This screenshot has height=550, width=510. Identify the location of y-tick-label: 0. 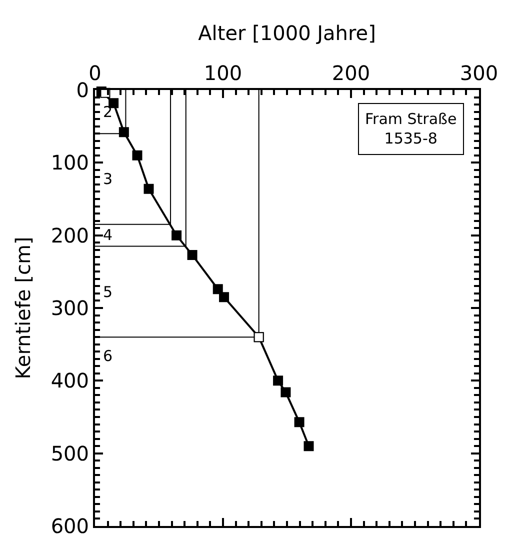
(82, 90).